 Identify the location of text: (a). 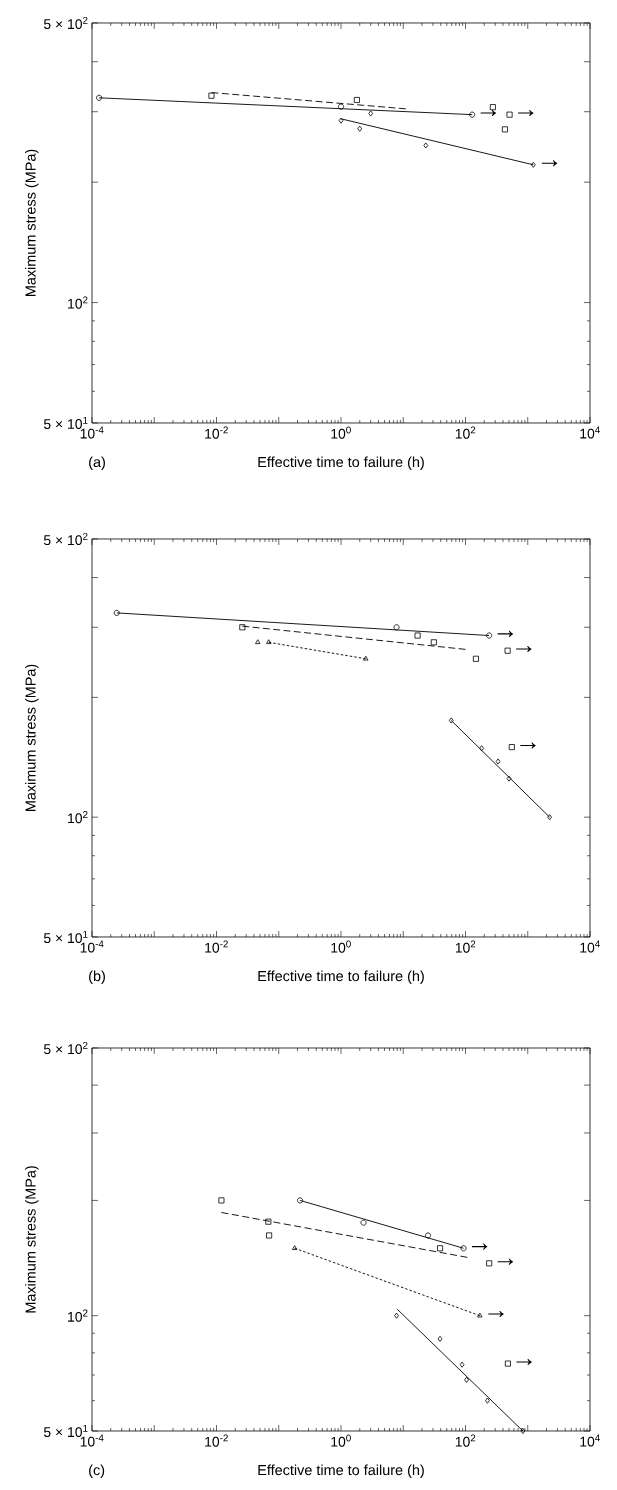
(97, 463).